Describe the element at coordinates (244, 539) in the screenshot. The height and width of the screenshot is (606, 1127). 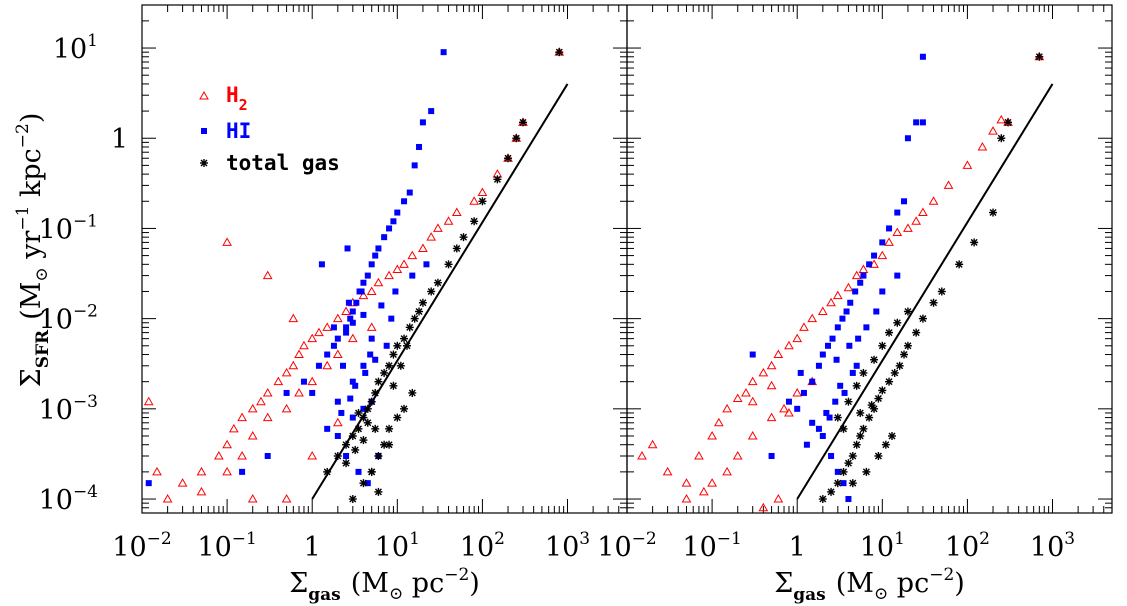
I see `x-tick-exp: −1` at that location.